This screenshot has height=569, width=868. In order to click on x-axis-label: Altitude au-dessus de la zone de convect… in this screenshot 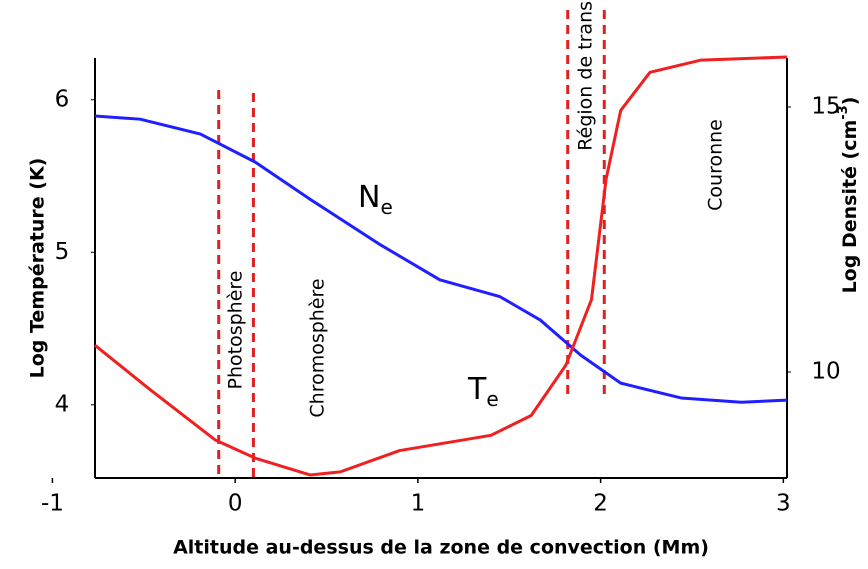, I will do `click(441, 548)`.